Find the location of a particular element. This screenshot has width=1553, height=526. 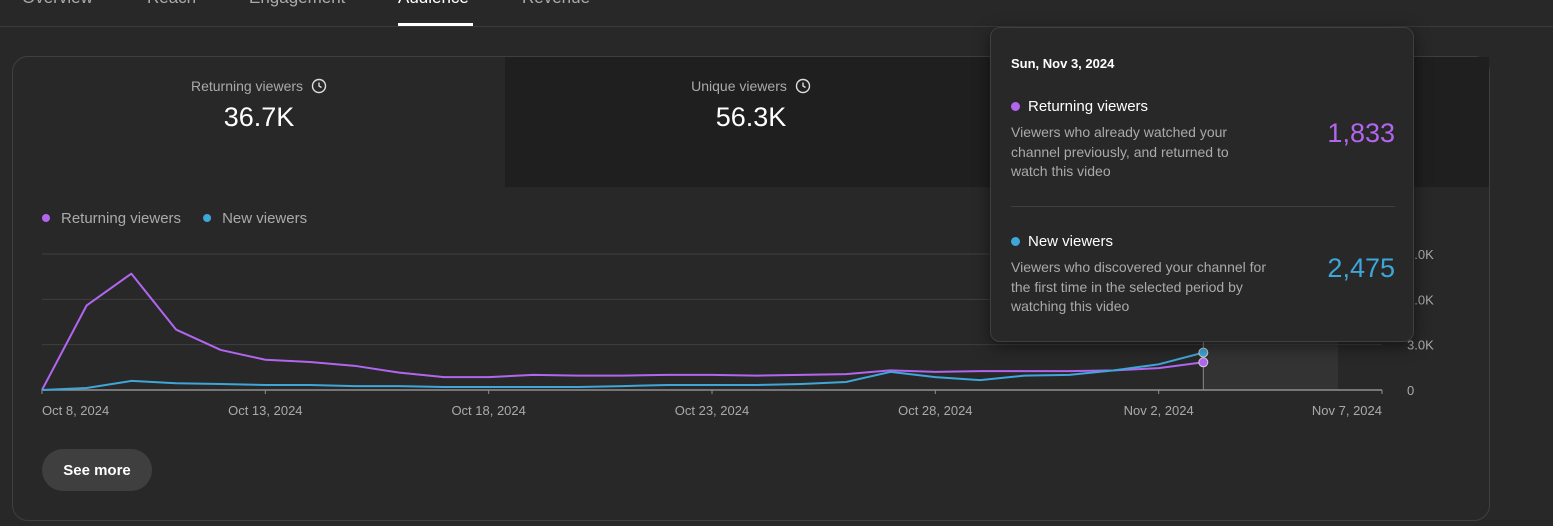

see-more-button: See more is located at coordinates (97, 470).